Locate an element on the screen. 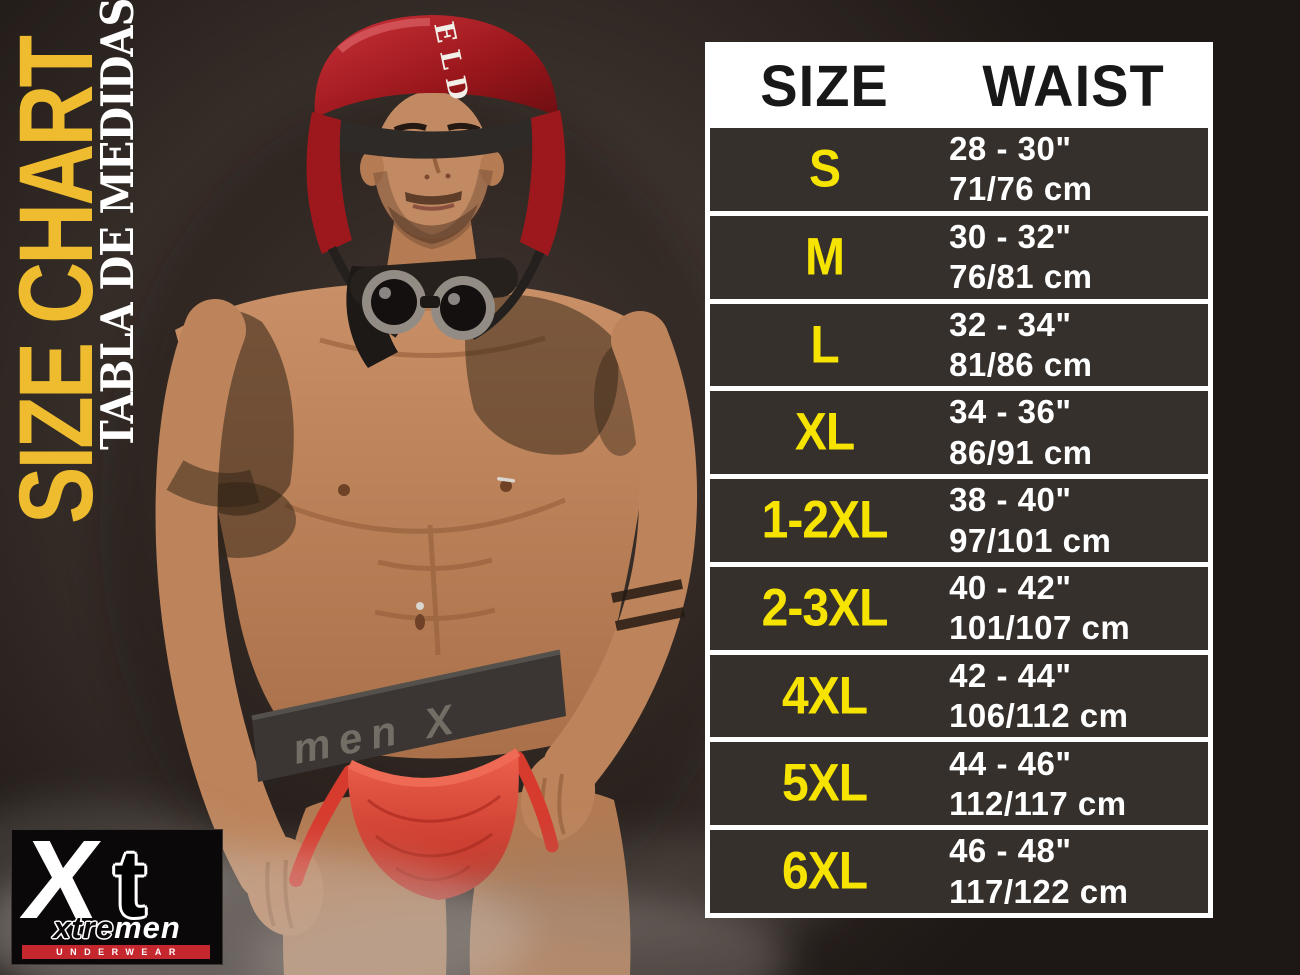  wordmark-outline-part: xtre is located at coordinates (84, 927).